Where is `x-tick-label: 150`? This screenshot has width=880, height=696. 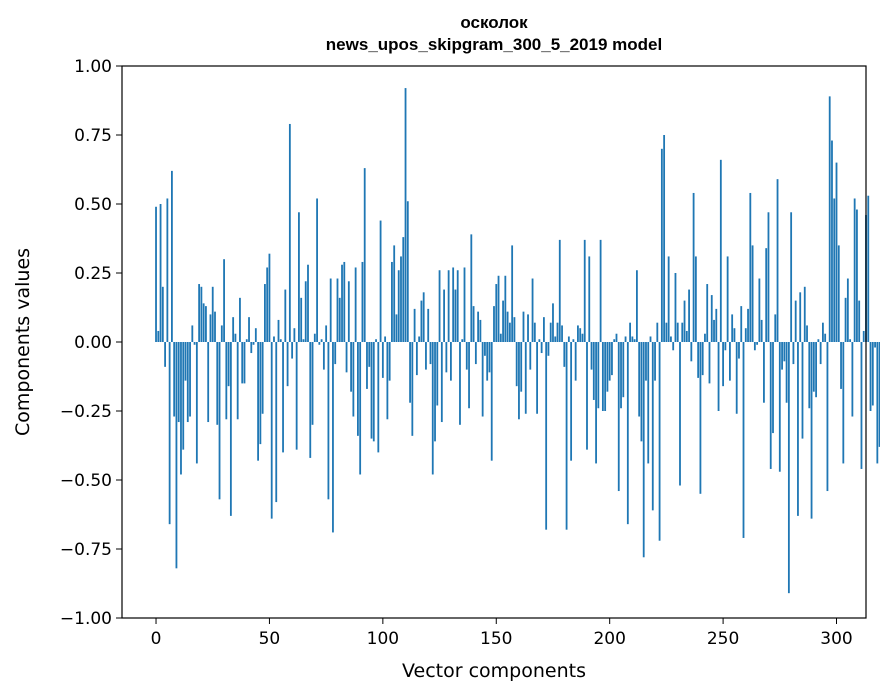
x-tick-label: 150 is located at coordinates (496, 639).